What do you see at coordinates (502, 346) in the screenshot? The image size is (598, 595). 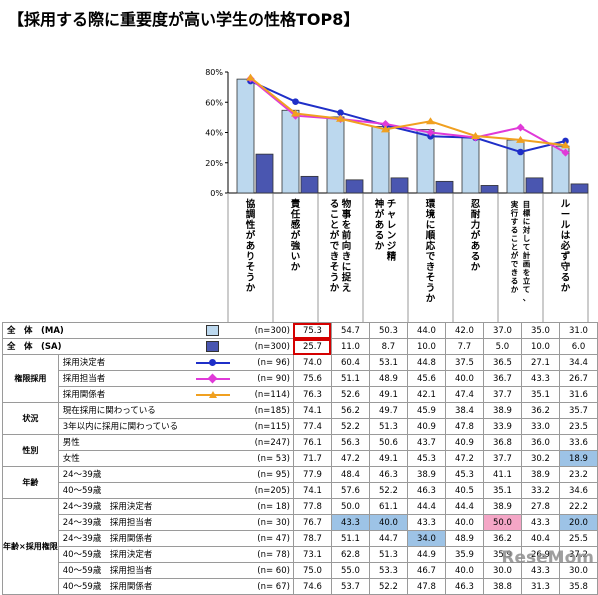 I see `value-cell: 5.0` at bounding box center [502, 346].